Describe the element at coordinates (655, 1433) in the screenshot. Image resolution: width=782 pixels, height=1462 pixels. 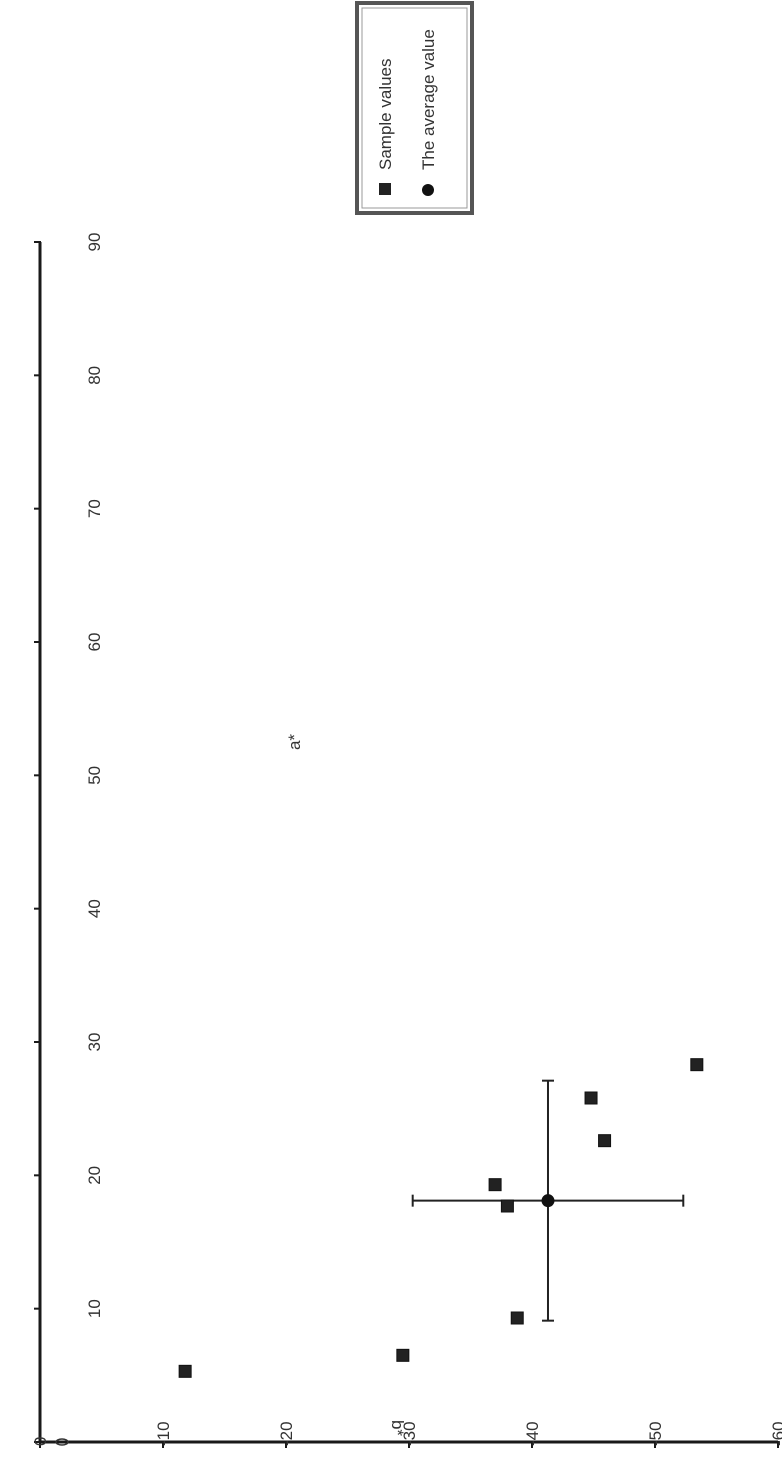
I see `x-tick-label: -50` at that location.